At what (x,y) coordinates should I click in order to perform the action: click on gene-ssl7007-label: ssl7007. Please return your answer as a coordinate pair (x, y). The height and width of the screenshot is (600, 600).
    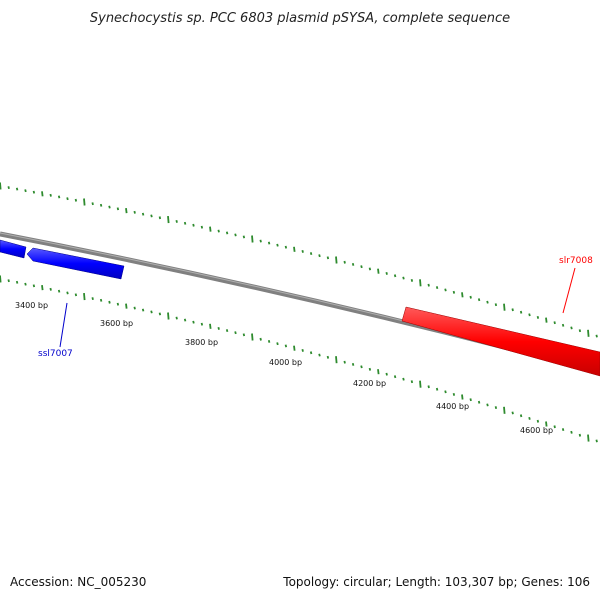
    Looking at the image, I should click on (55, 354).